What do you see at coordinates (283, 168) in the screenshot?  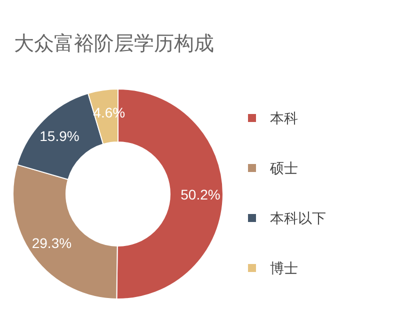 I see `legend-label: 硕士` at bounding box center [283, 168].